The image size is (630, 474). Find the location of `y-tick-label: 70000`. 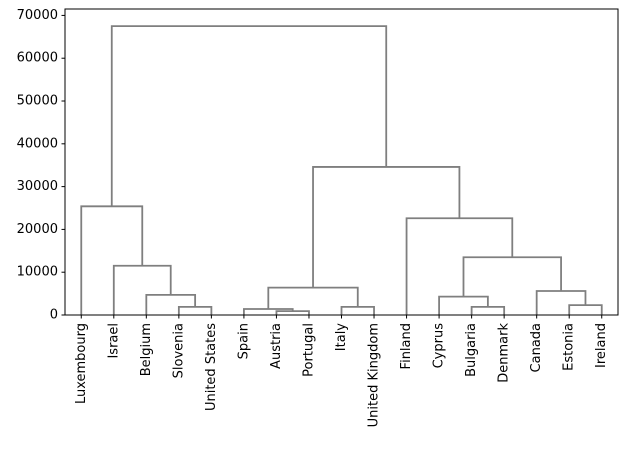

y-tick-label: 70000 is located at coordinates (37, 15).